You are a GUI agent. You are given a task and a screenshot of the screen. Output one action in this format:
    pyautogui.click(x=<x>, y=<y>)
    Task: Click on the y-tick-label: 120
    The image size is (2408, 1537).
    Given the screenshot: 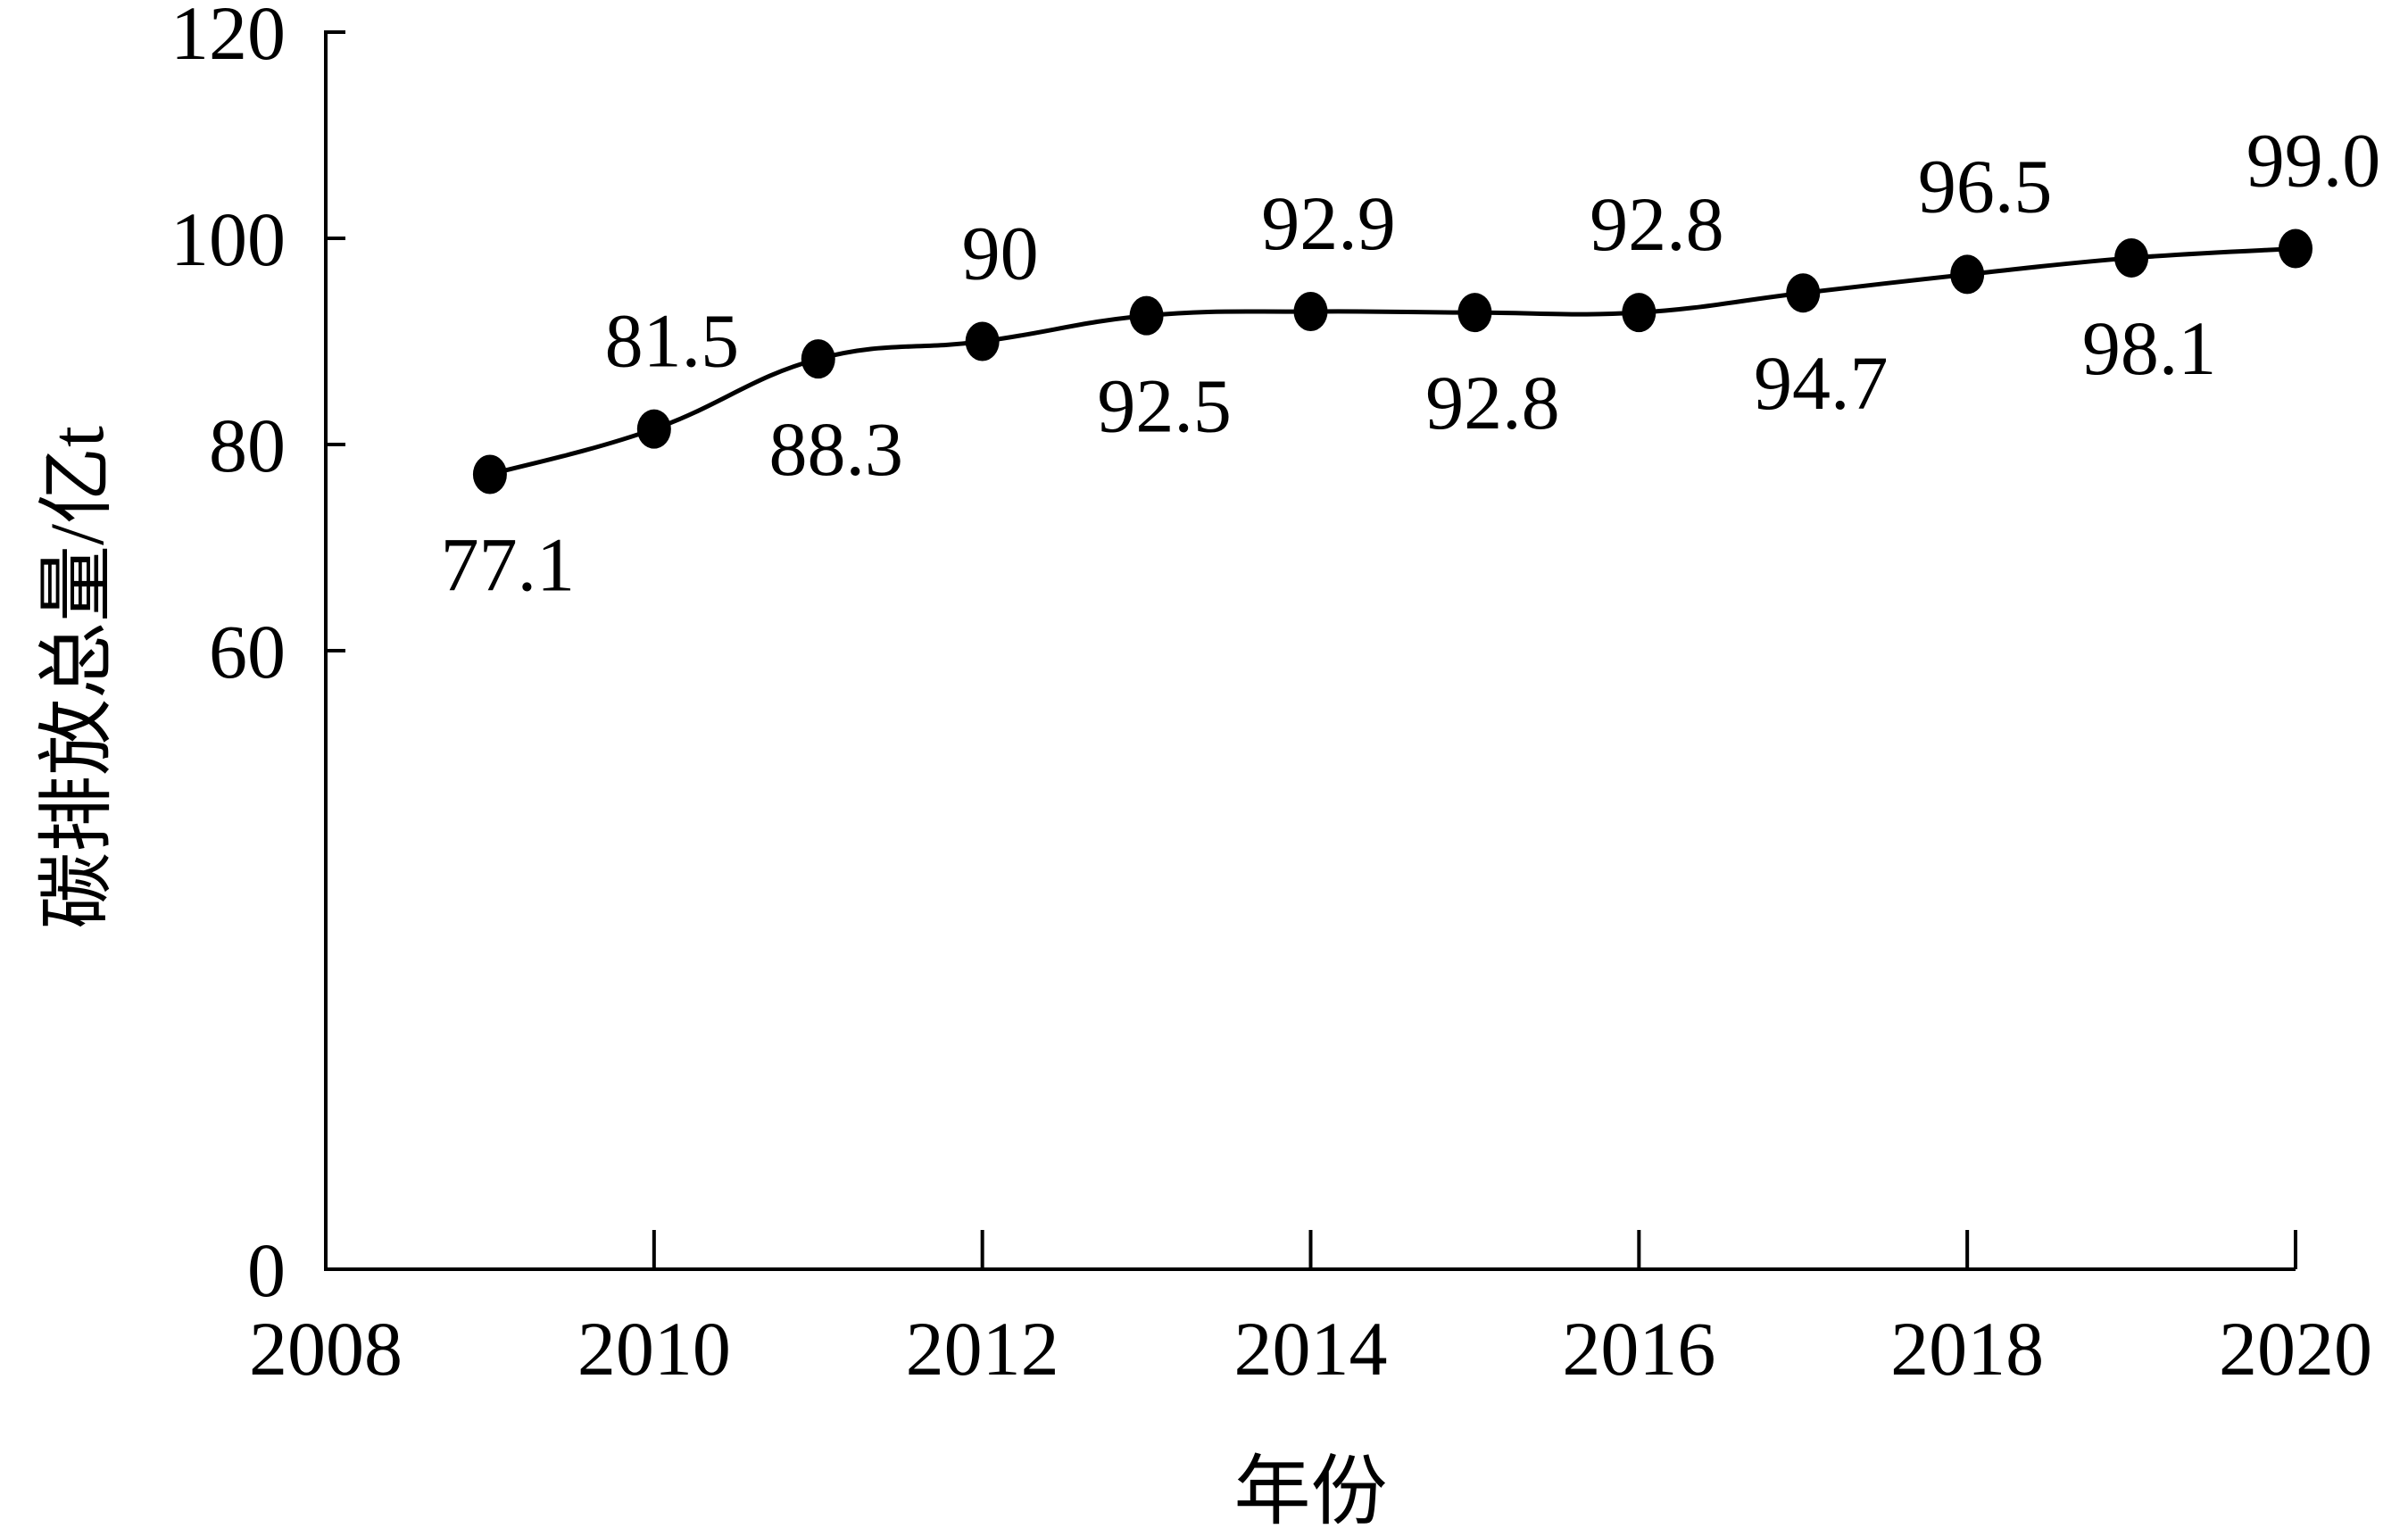 What is the action you would take?
    pyautogui.click(x=228, y=38)
    